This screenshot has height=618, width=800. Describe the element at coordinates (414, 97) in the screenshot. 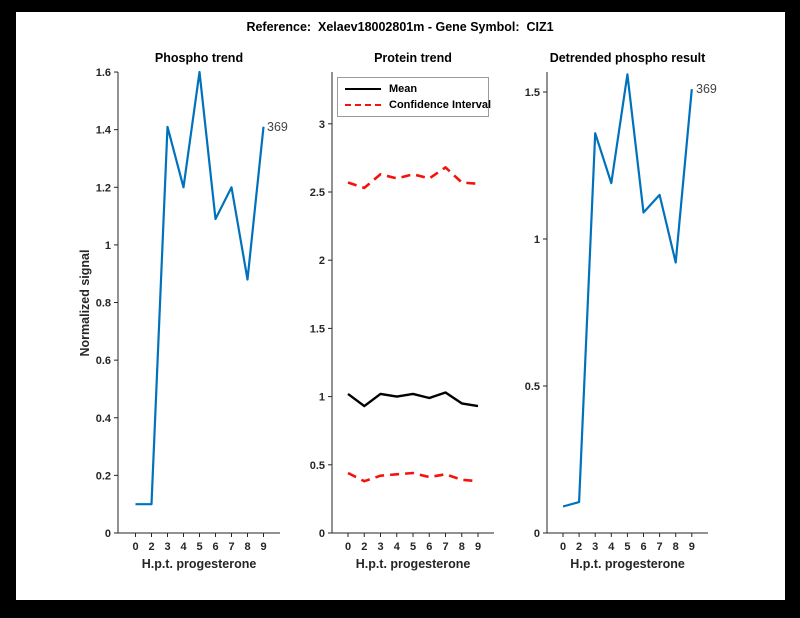

I see `legend-box: Mean Confidence Interval` at that location.